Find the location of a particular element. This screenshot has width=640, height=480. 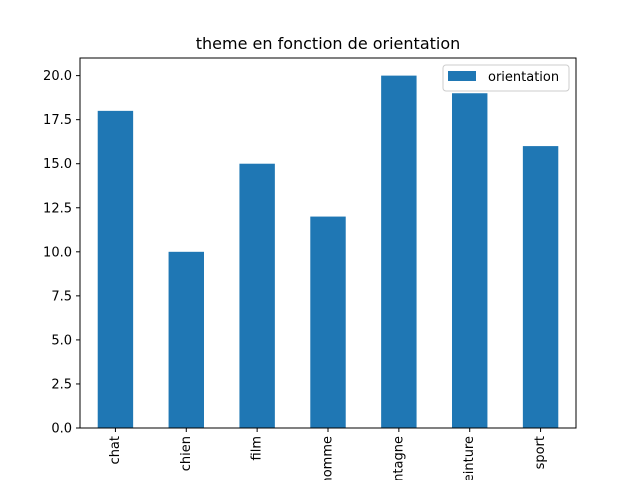

chart-title: theme en fonction de orientation is located at coordinates (328, 43).